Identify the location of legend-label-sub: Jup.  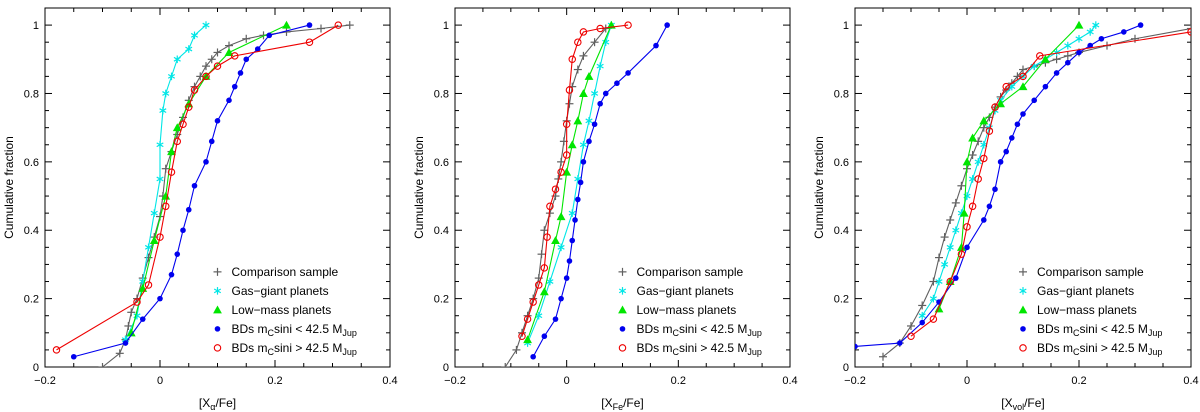
(1155, 352).